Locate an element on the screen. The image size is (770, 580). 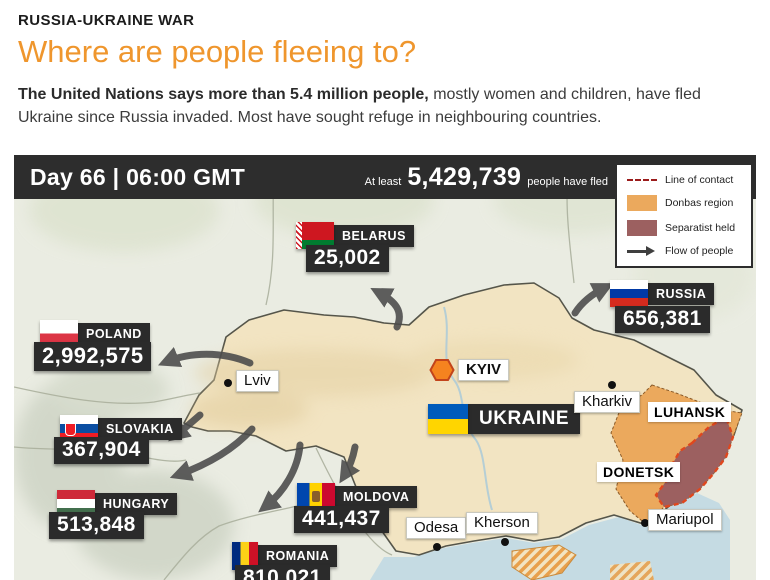
moldova-flag-icon is located at coordinates (316, 496).